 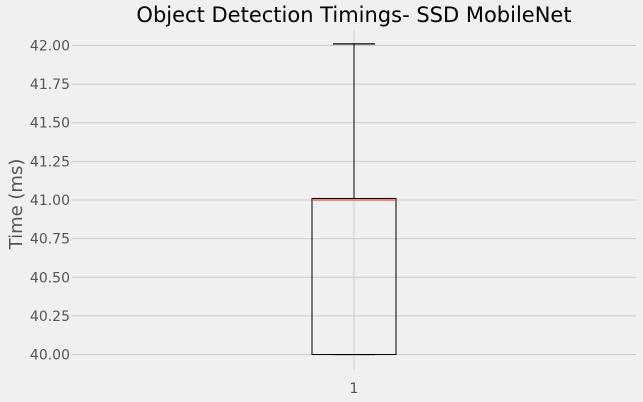 I want to click on y-tick-label: 42.00, so click(x=50, y=46).